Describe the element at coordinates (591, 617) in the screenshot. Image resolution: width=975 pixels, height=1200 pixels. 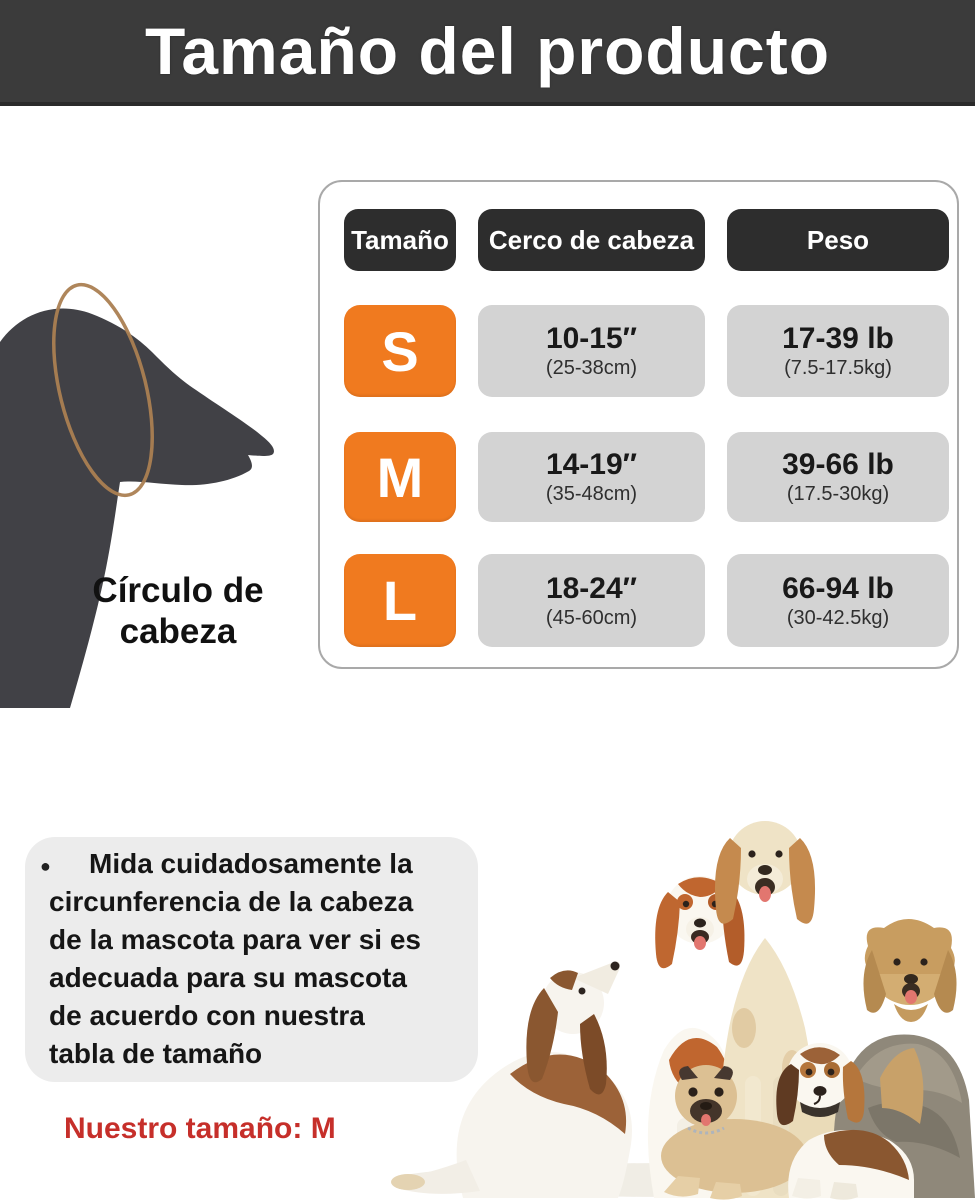
I see `head-metric: (45-60cm)` at that location.